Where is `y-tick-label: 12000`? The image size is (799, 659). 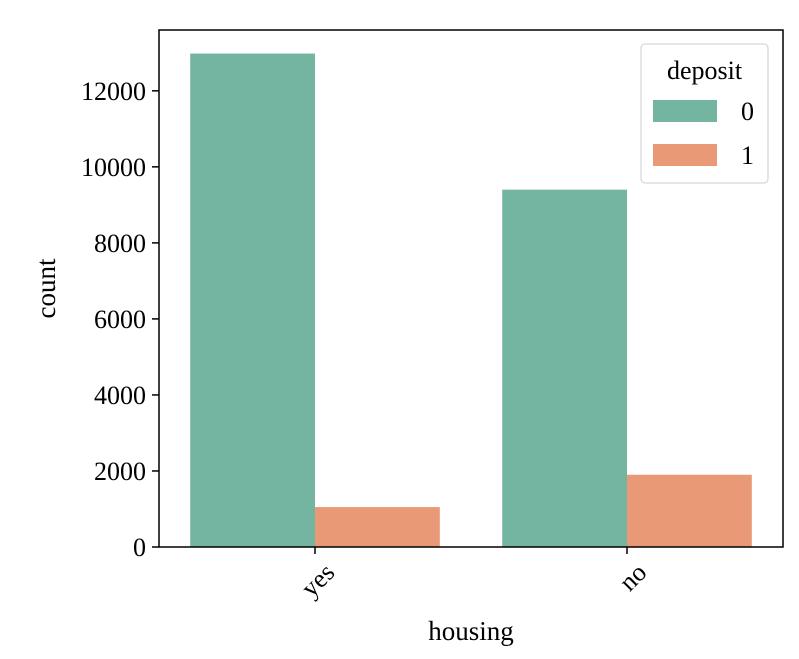 y-tick-label: 12000 is located at coordinates (113, 91).